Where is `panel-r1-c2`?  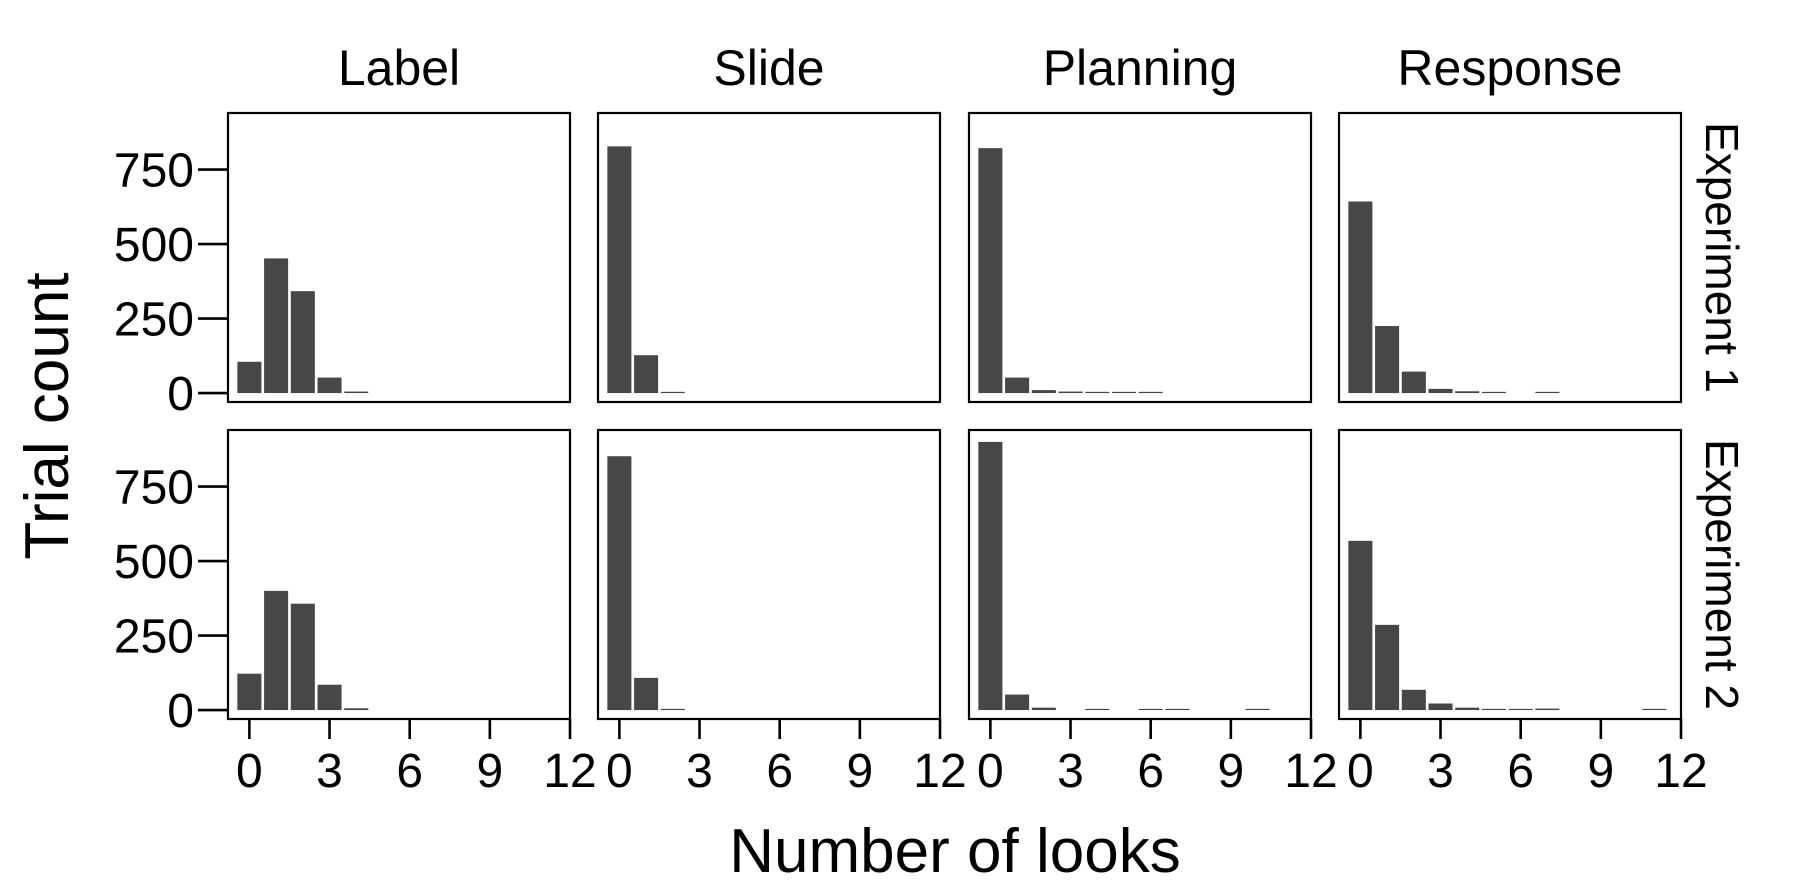 panel-r1-c2 is located at coordinates (769, 257).